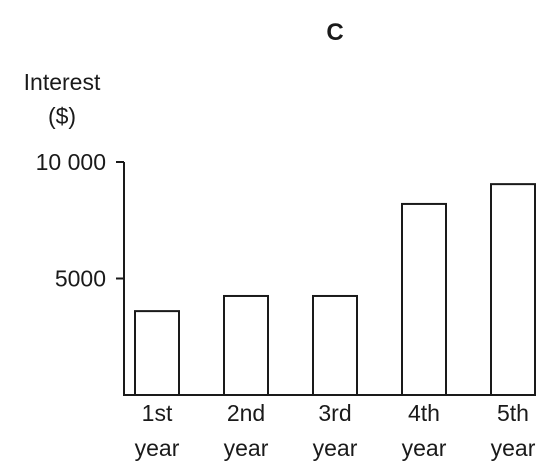  What do you see at coordinates (157, 413) in the screenshot?
I see `x-tick-label: 1st` at bounding box center [157, 413].